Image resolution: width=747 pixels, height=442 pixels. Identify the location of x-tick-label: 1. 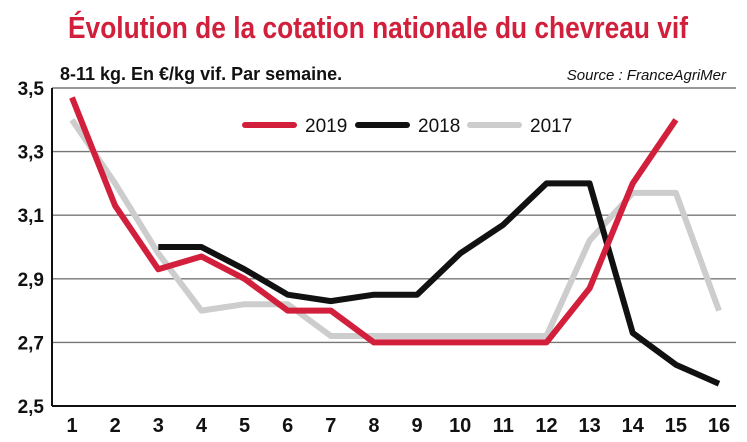
(71, 426).